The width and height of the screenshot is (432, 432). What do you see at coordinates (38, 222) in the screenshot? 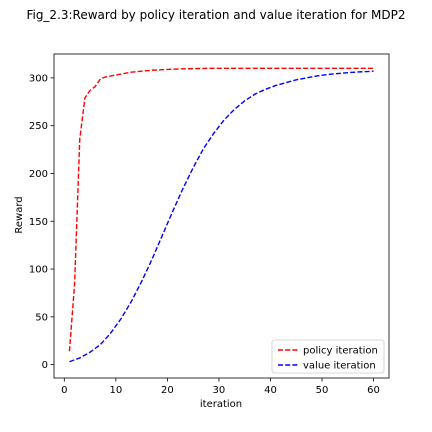
I see `y-tick-label: 150` at bounding box center [38, 222].